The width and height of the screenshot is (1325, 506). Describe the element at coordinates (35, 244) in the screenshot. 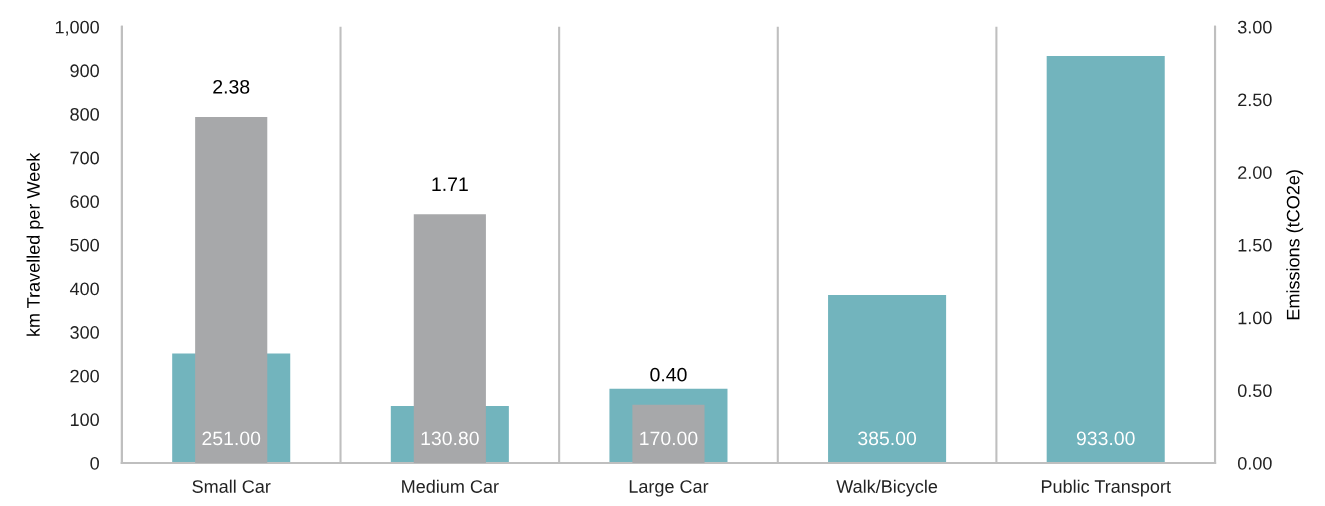

I see `y-axis-title: km Travelled per Week` at that location.